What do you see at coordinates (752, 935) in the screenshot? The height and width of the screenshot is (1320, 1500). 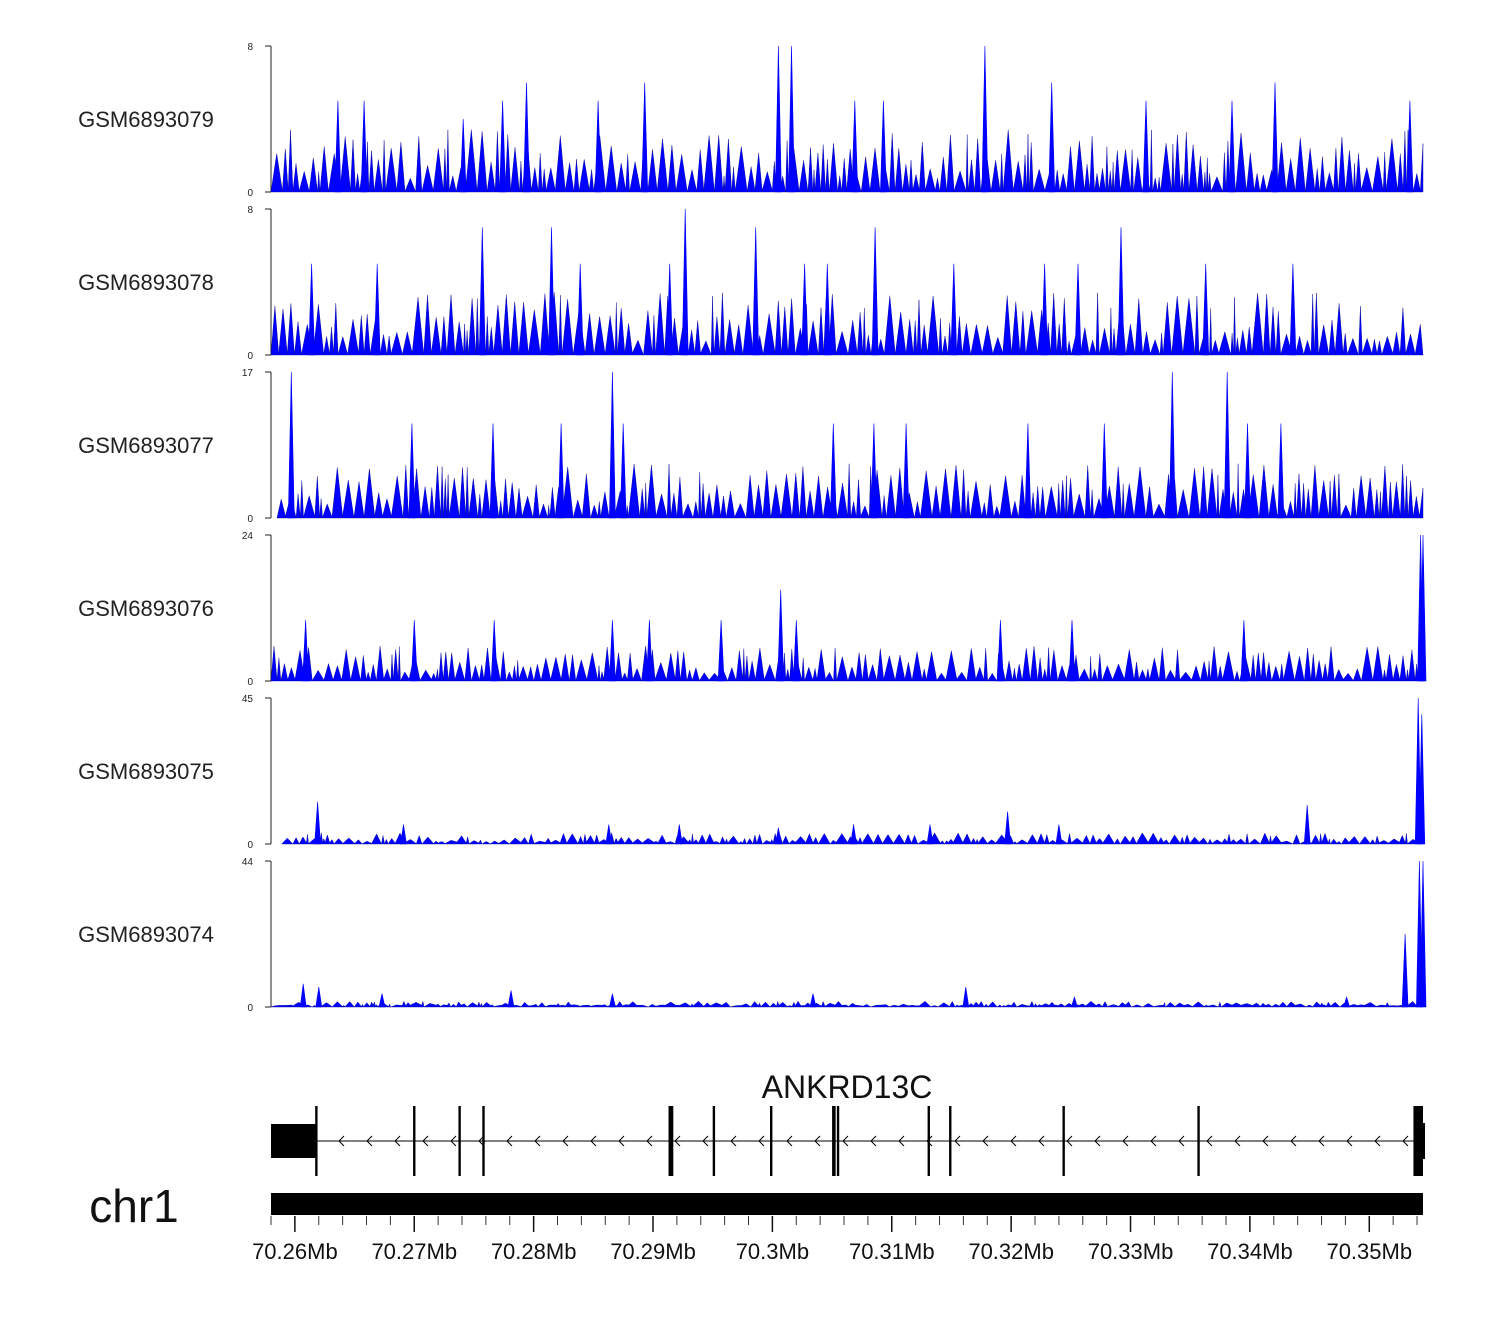 I see `track-GSM6893074: GSM6893074 44 0` at bounding box center [752, 935].